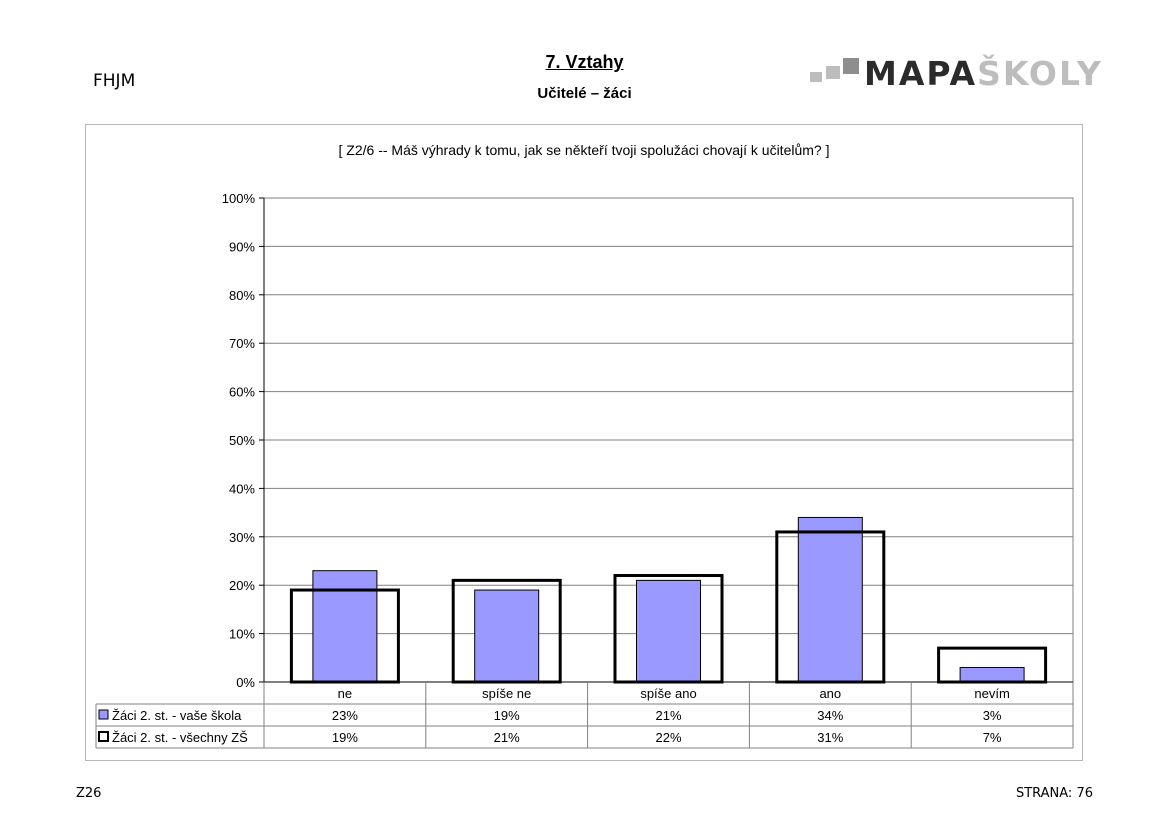  What do you see at coordinates (507, 715) in the screenshot?
I see `data-label-vase-skola: 19%` at bounding box center [507, 715].